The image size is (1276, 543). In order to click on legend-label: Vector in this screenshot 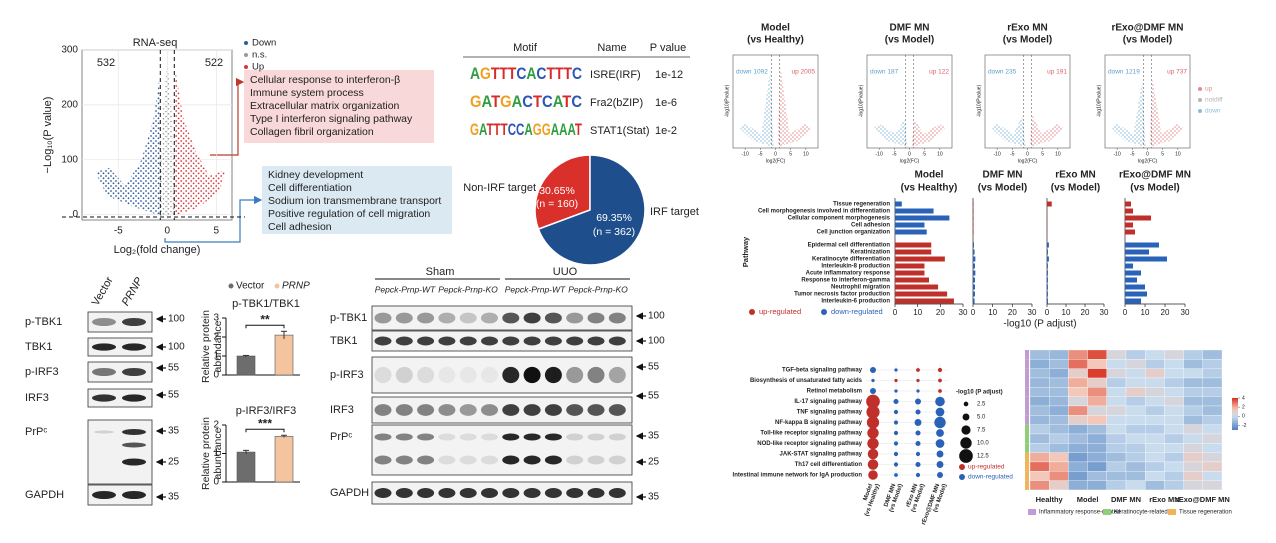, I will do `click(250, 286)`.